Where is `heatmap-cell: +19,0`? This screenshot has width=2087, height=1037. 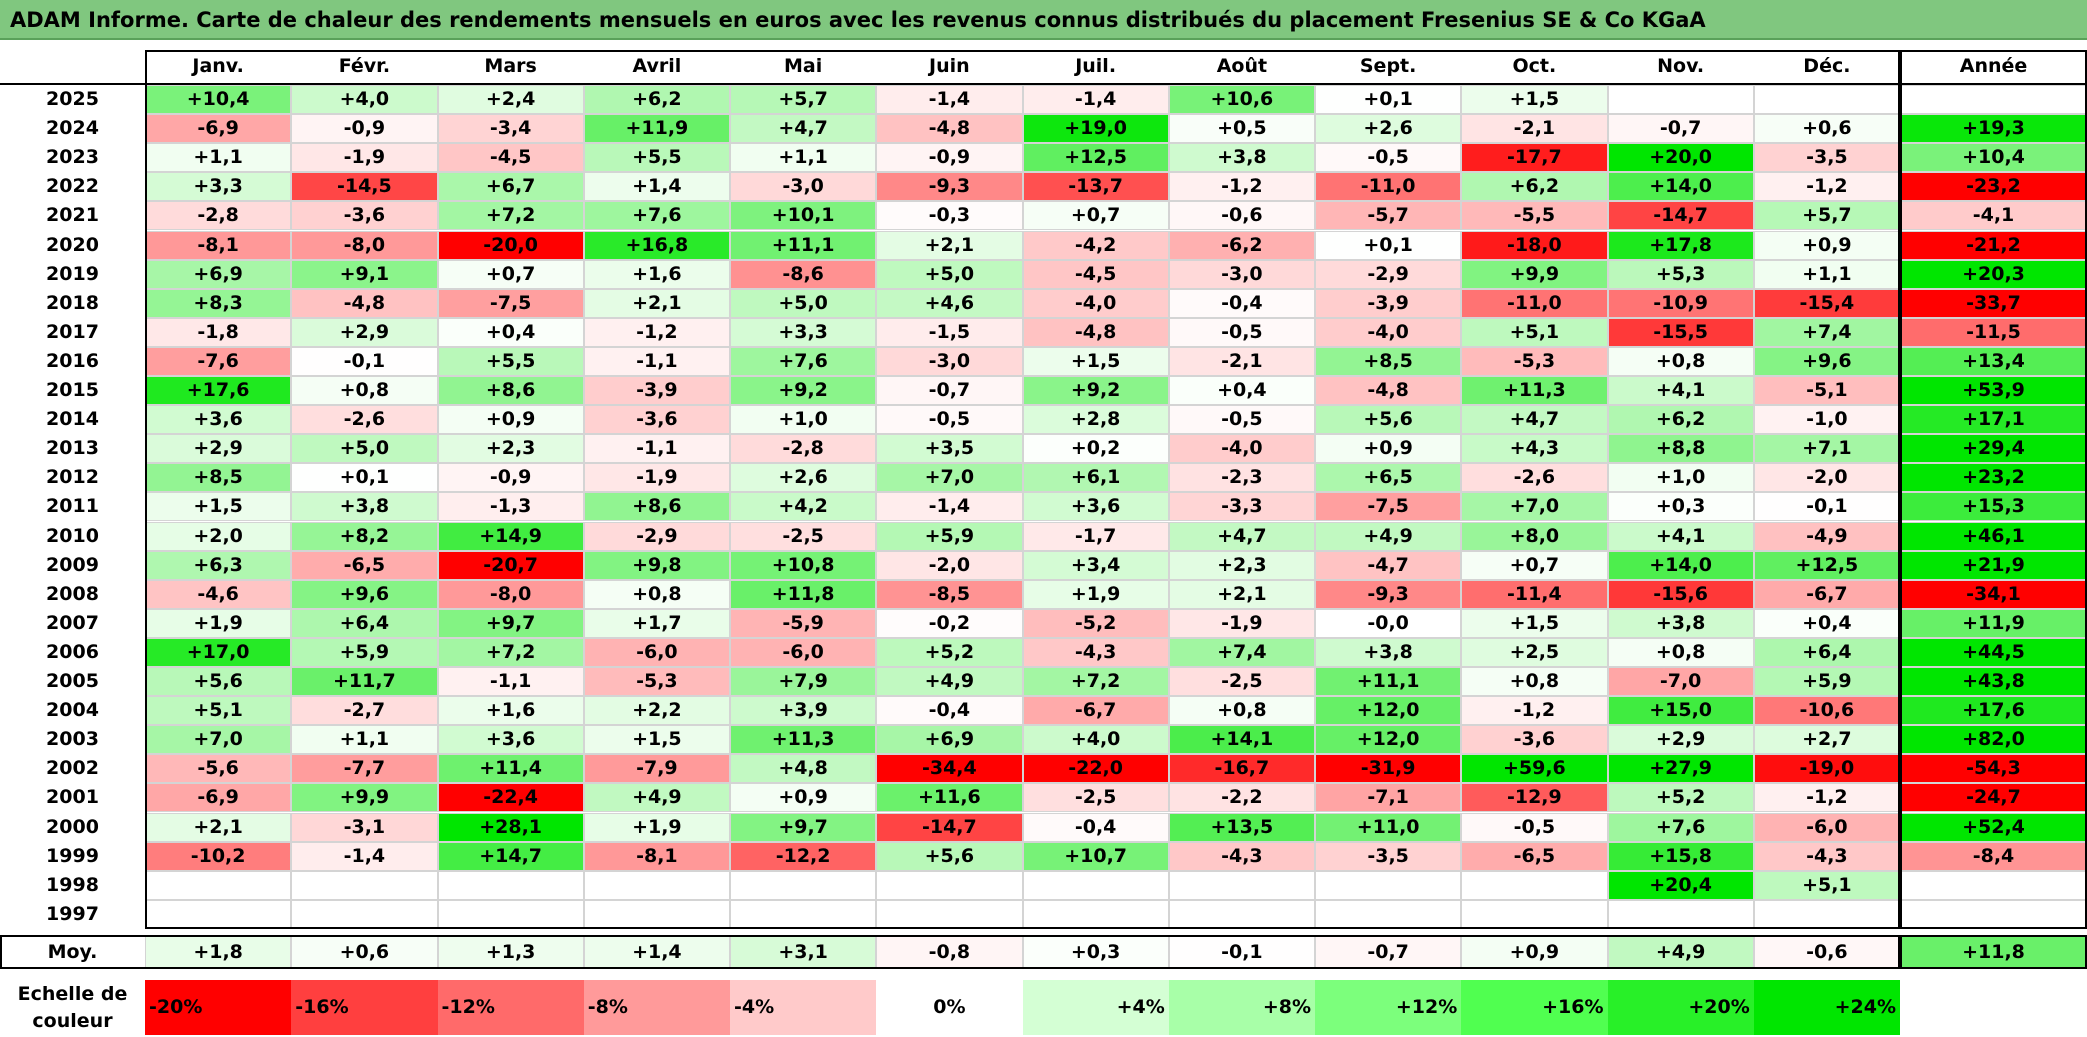 heatmap-cell: +19,0 is located at coordinates (1095, 129).